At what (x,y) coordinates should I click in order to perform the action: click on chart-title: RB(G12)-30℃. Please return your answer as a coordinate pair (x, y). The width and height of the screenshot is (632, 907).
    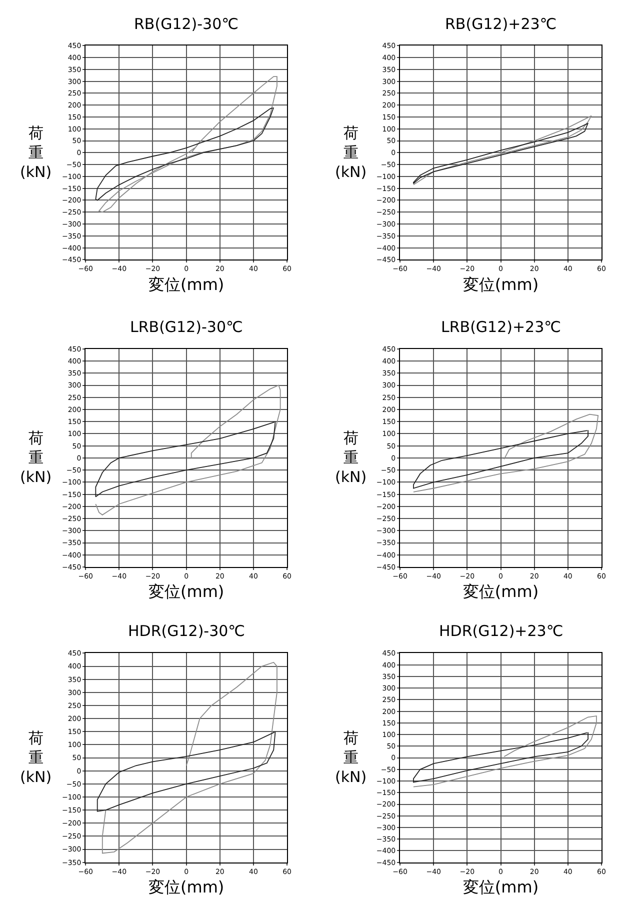
    Looking at the image, I should click on (186, 24).